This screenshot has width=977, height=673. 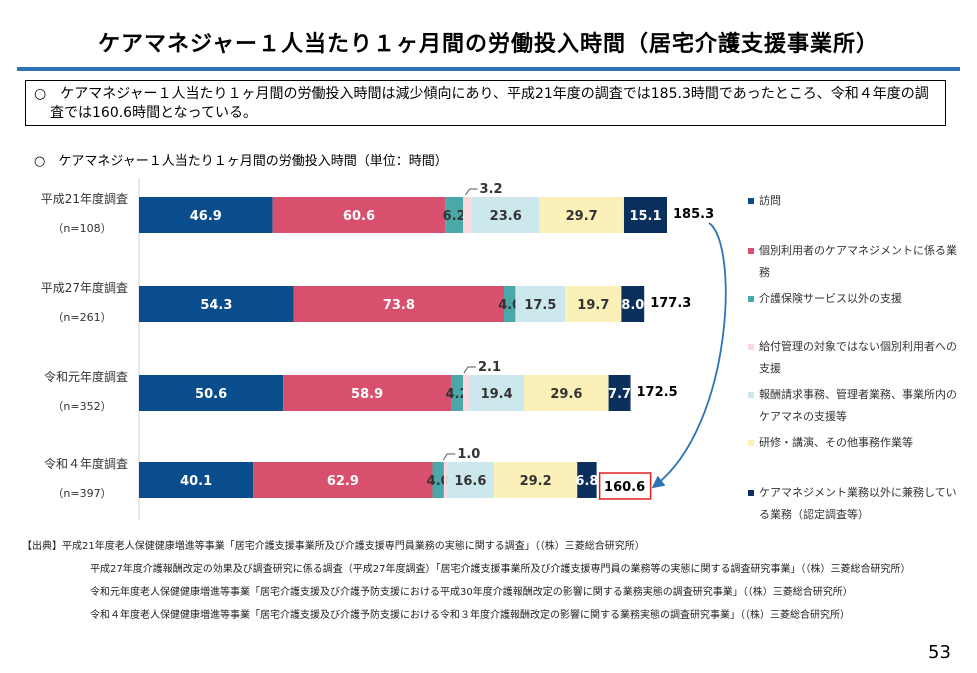 I want to click on legend-item: 個別利用者のケアマネジメントに係る業務, so click(x=855, y=262).